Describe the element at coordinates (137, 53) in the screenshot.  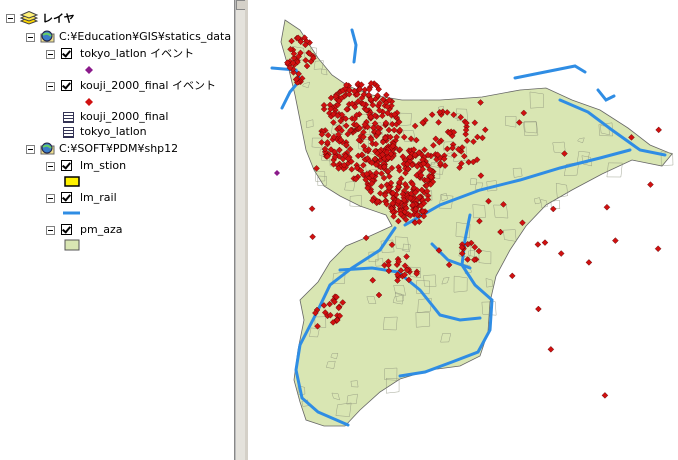
I see `layer-name: tokyo_latlon イベント` at that location.